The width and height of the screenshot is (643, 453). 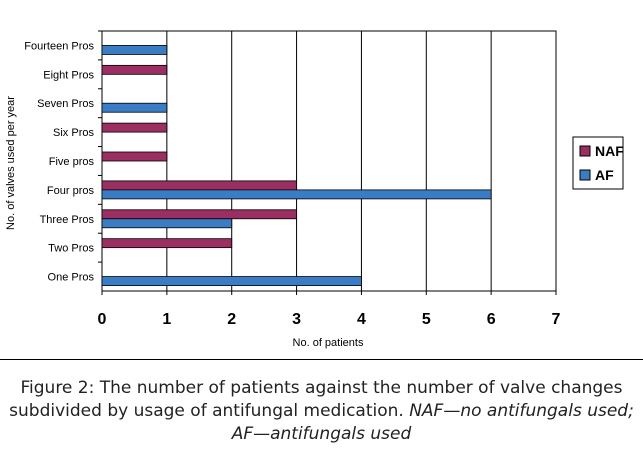 I want to click on y-category-label: Five pros, so click(x=72, y=162).